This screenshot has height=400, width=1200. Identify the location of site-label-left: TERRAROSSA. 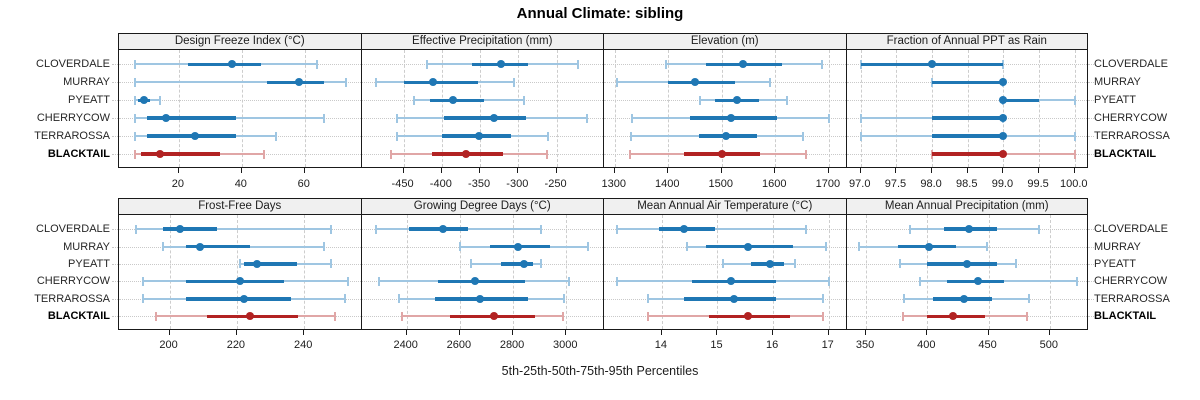
(72, 136).